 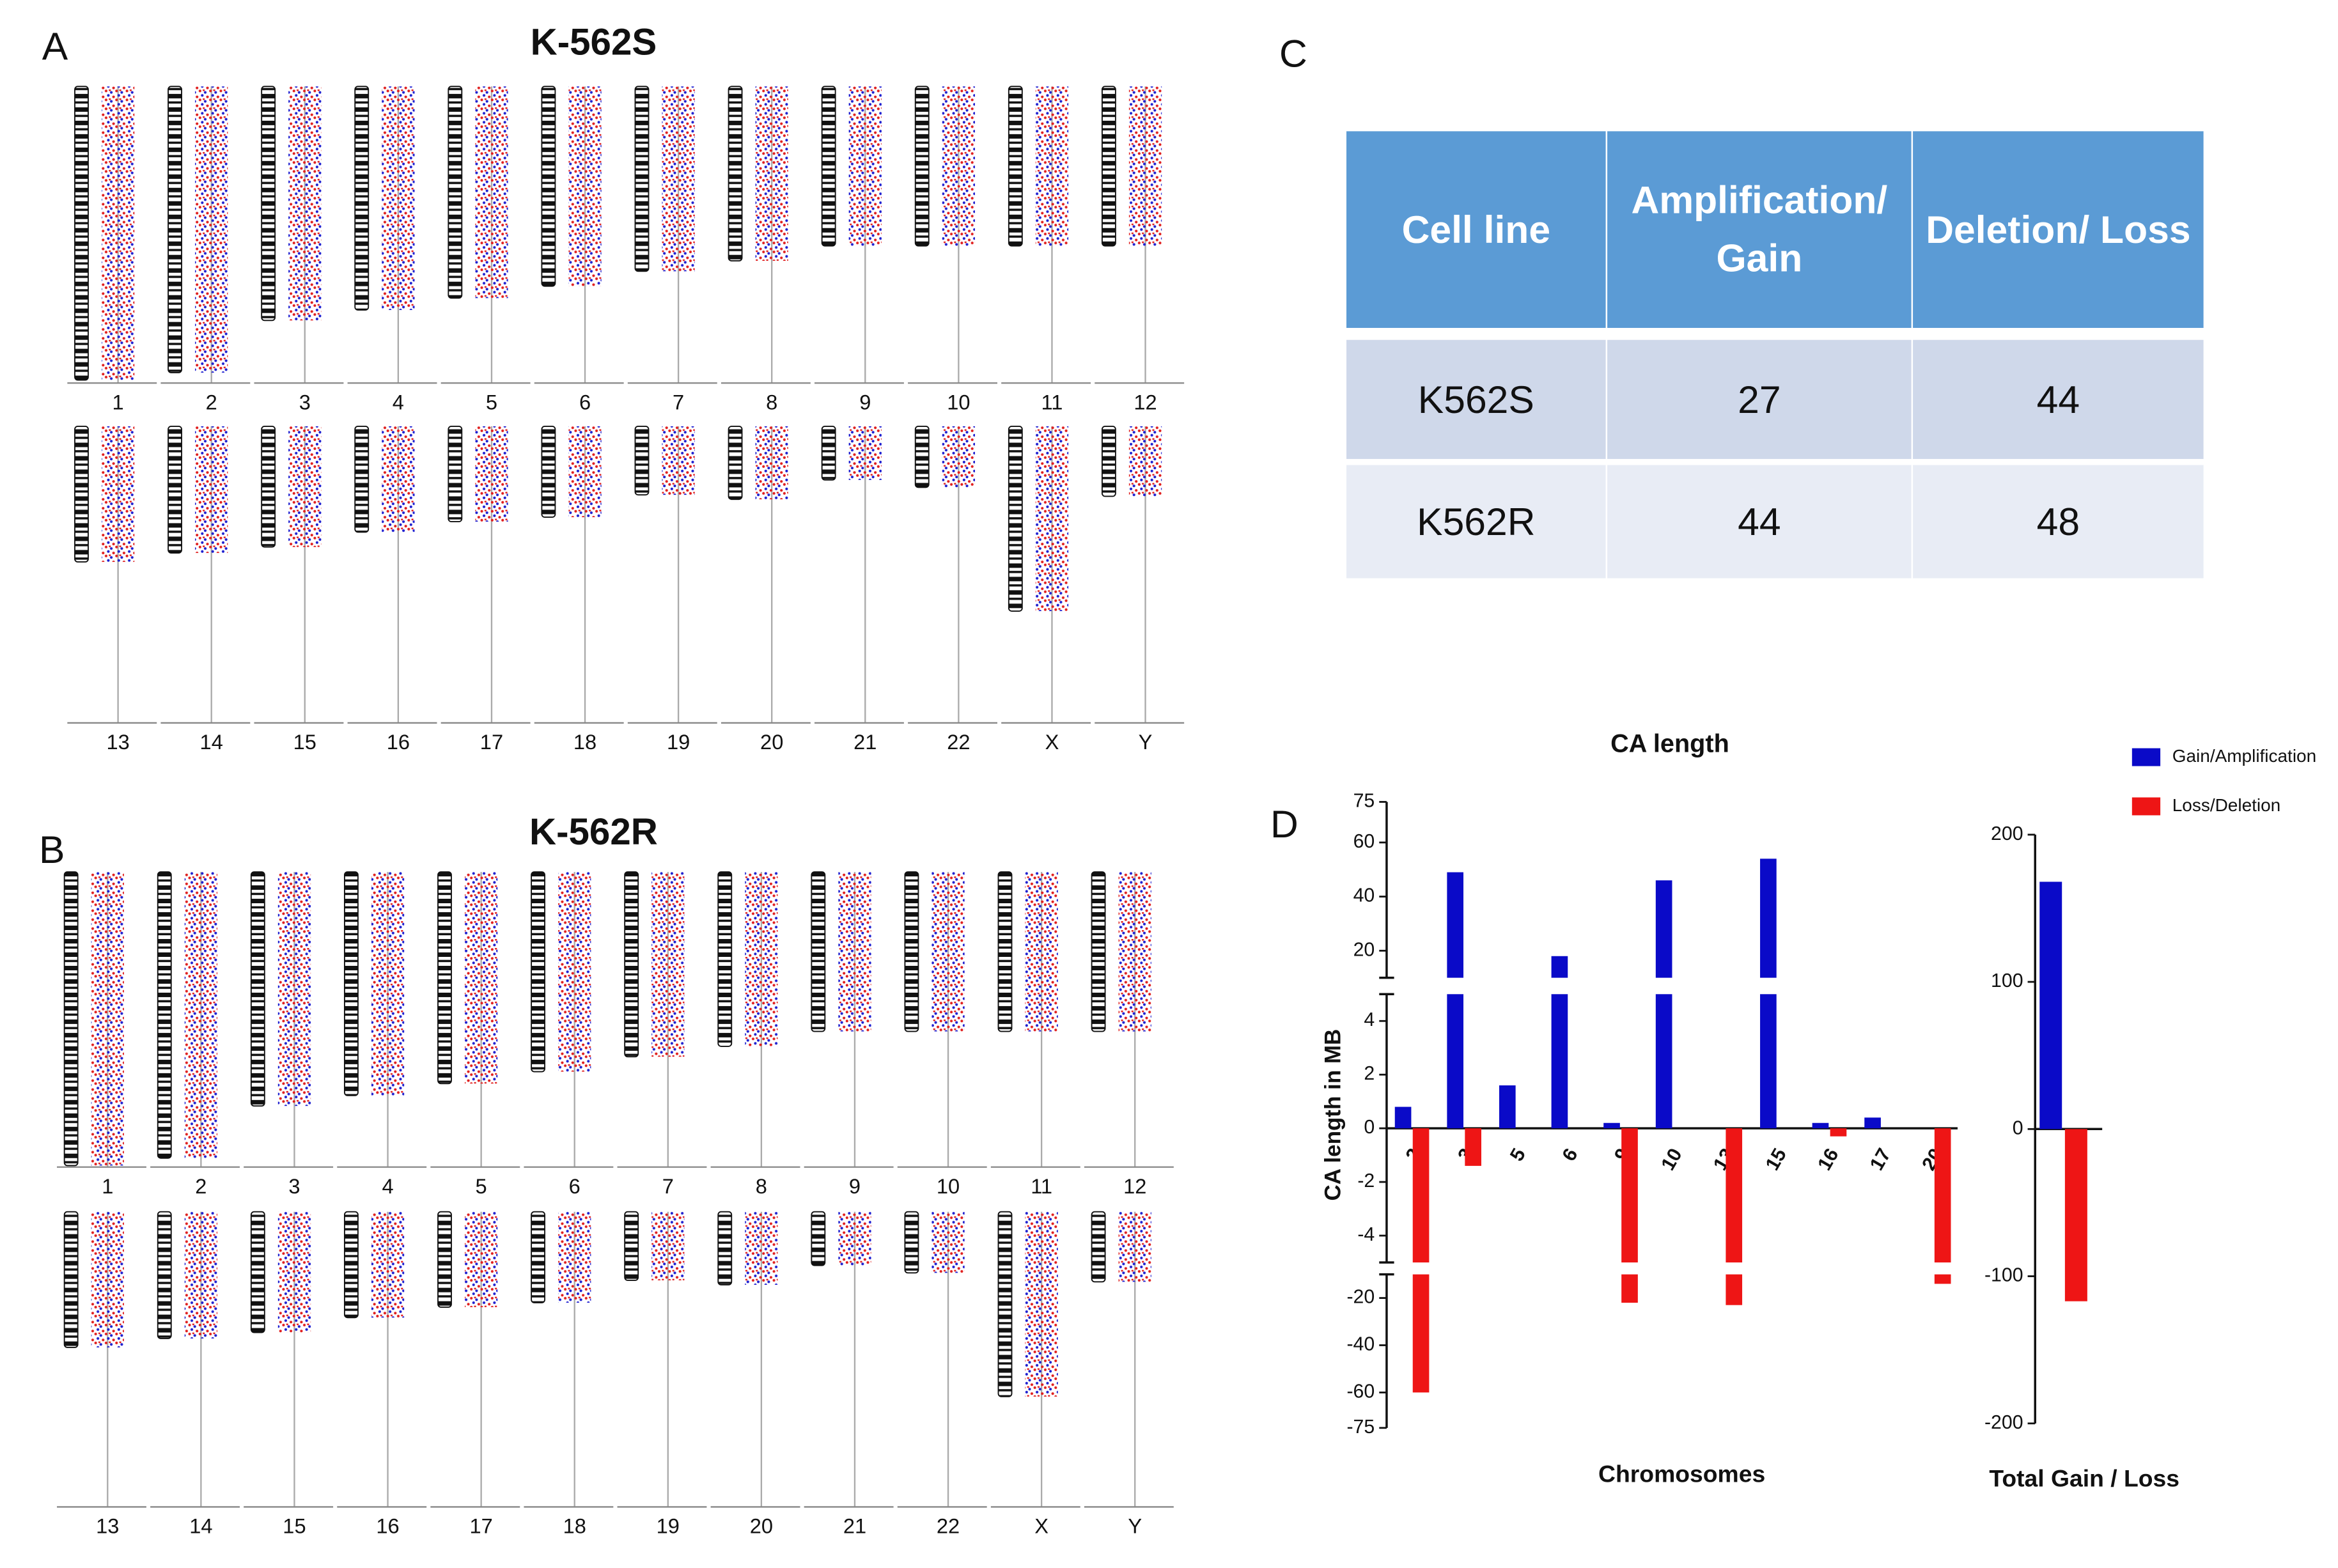 What do you see at coordinates (1145, 403) in the screenshot?
I see `chromosome-label: 12` at bounding box center [1145, 403].